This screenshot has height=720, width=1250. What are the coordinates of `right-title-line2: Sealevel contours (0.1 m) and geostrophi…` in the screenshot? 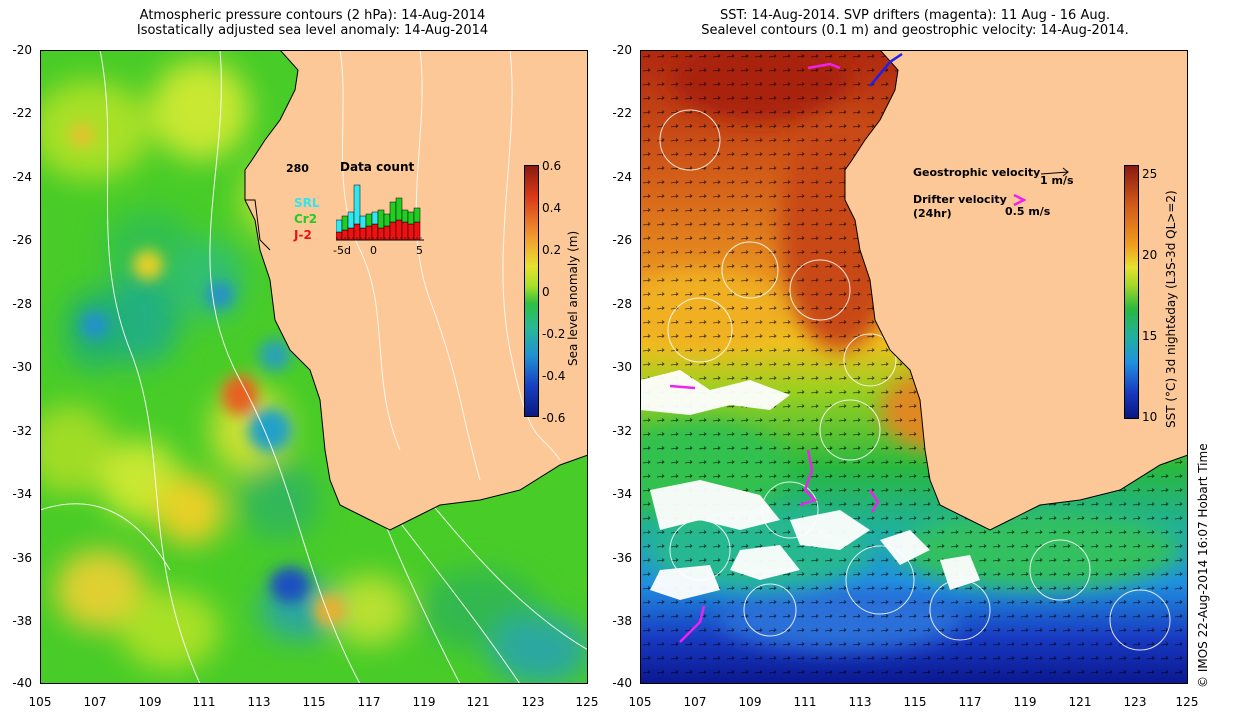 It's located at (915, 30).